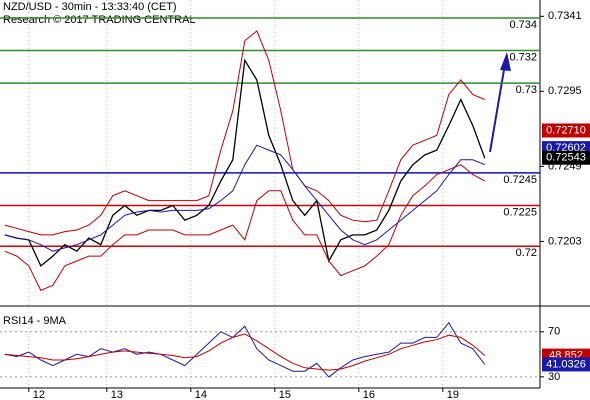 Image resolution: width=590 pixels, height=400 pixels. I want to click on chart-title: NZD/USD - 30min - 13:33:40 (CET), so click(90, 7).